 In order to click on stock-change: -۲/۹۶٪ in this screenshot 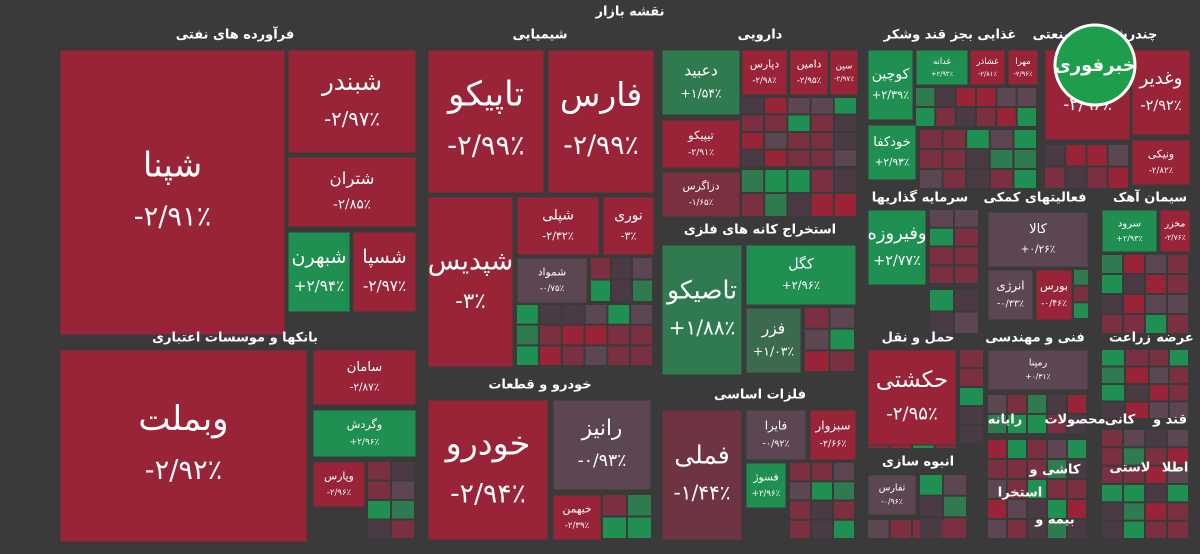, I will do `click(339, 493)`.